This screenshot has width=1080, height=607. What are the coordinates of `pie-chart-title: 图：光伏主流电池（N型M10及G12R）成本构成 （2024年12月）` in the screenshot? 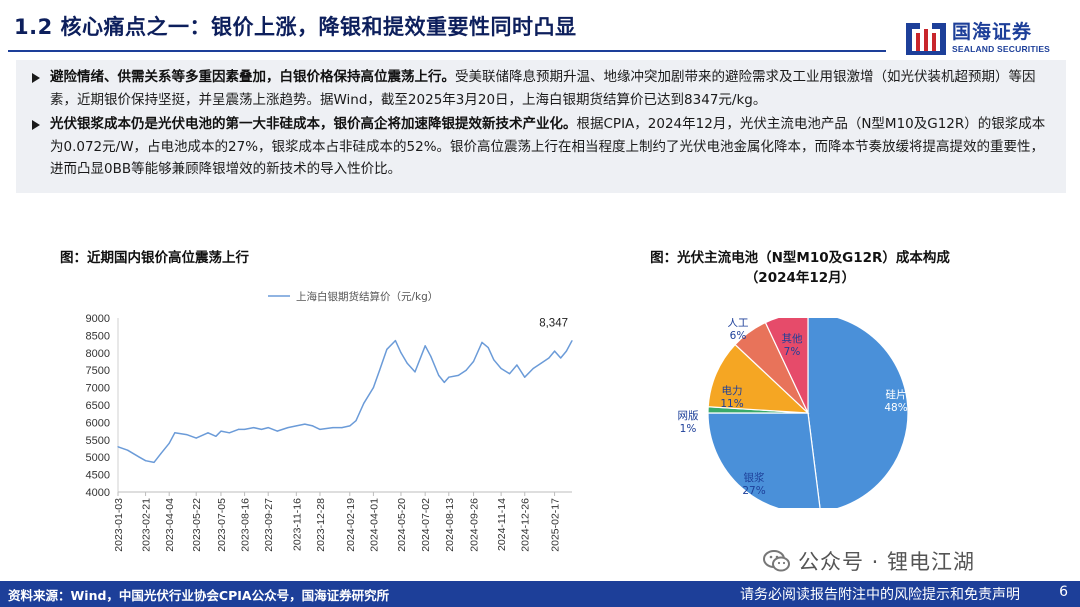 It's located at (800, 268).